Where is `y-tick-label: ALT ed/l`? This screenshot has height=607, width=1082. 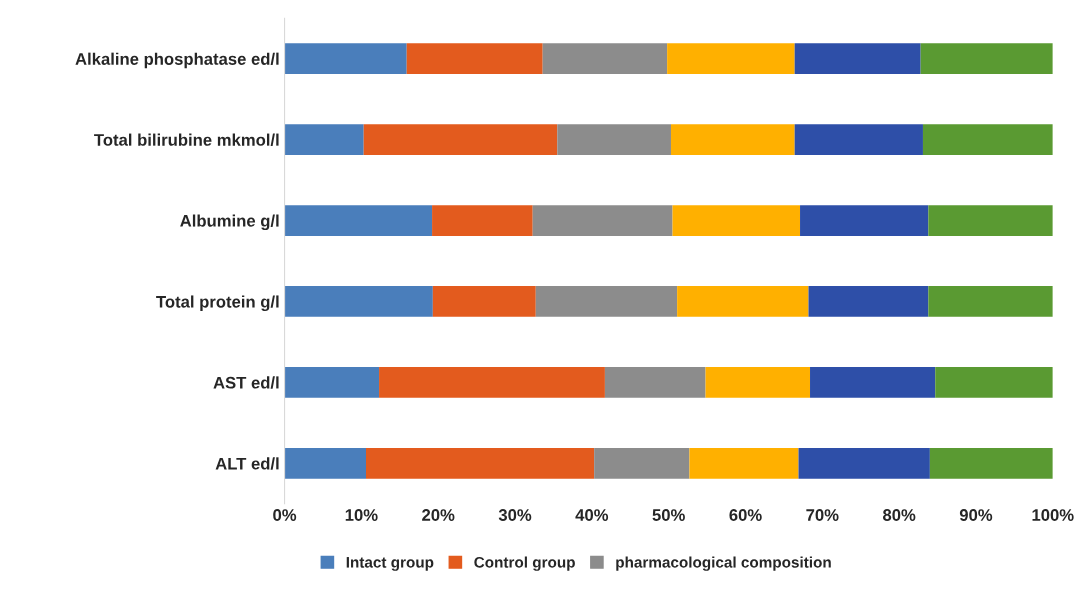 y-tick-label: ALT ed/l is located at coordinates (247, 463).